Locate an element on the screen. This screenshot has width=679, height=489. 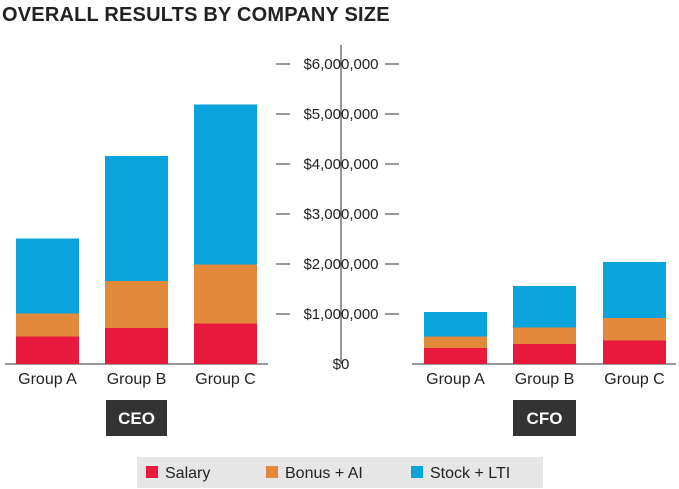
y-tick-label: $5,000,000 is located at coordinates (340, 114).